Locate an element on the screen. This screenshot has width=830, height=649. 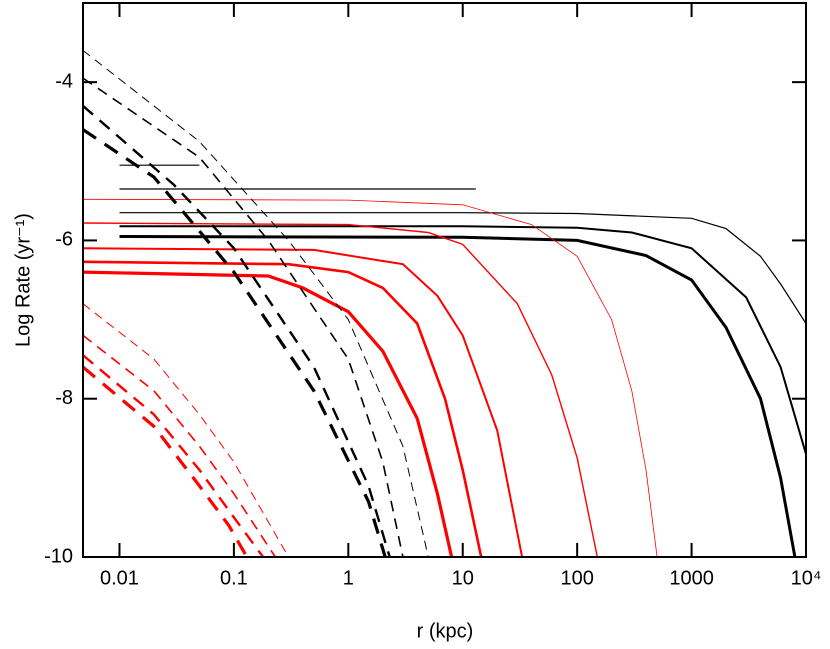
y-tick-label: -8 is located at coordinates (64, 398).